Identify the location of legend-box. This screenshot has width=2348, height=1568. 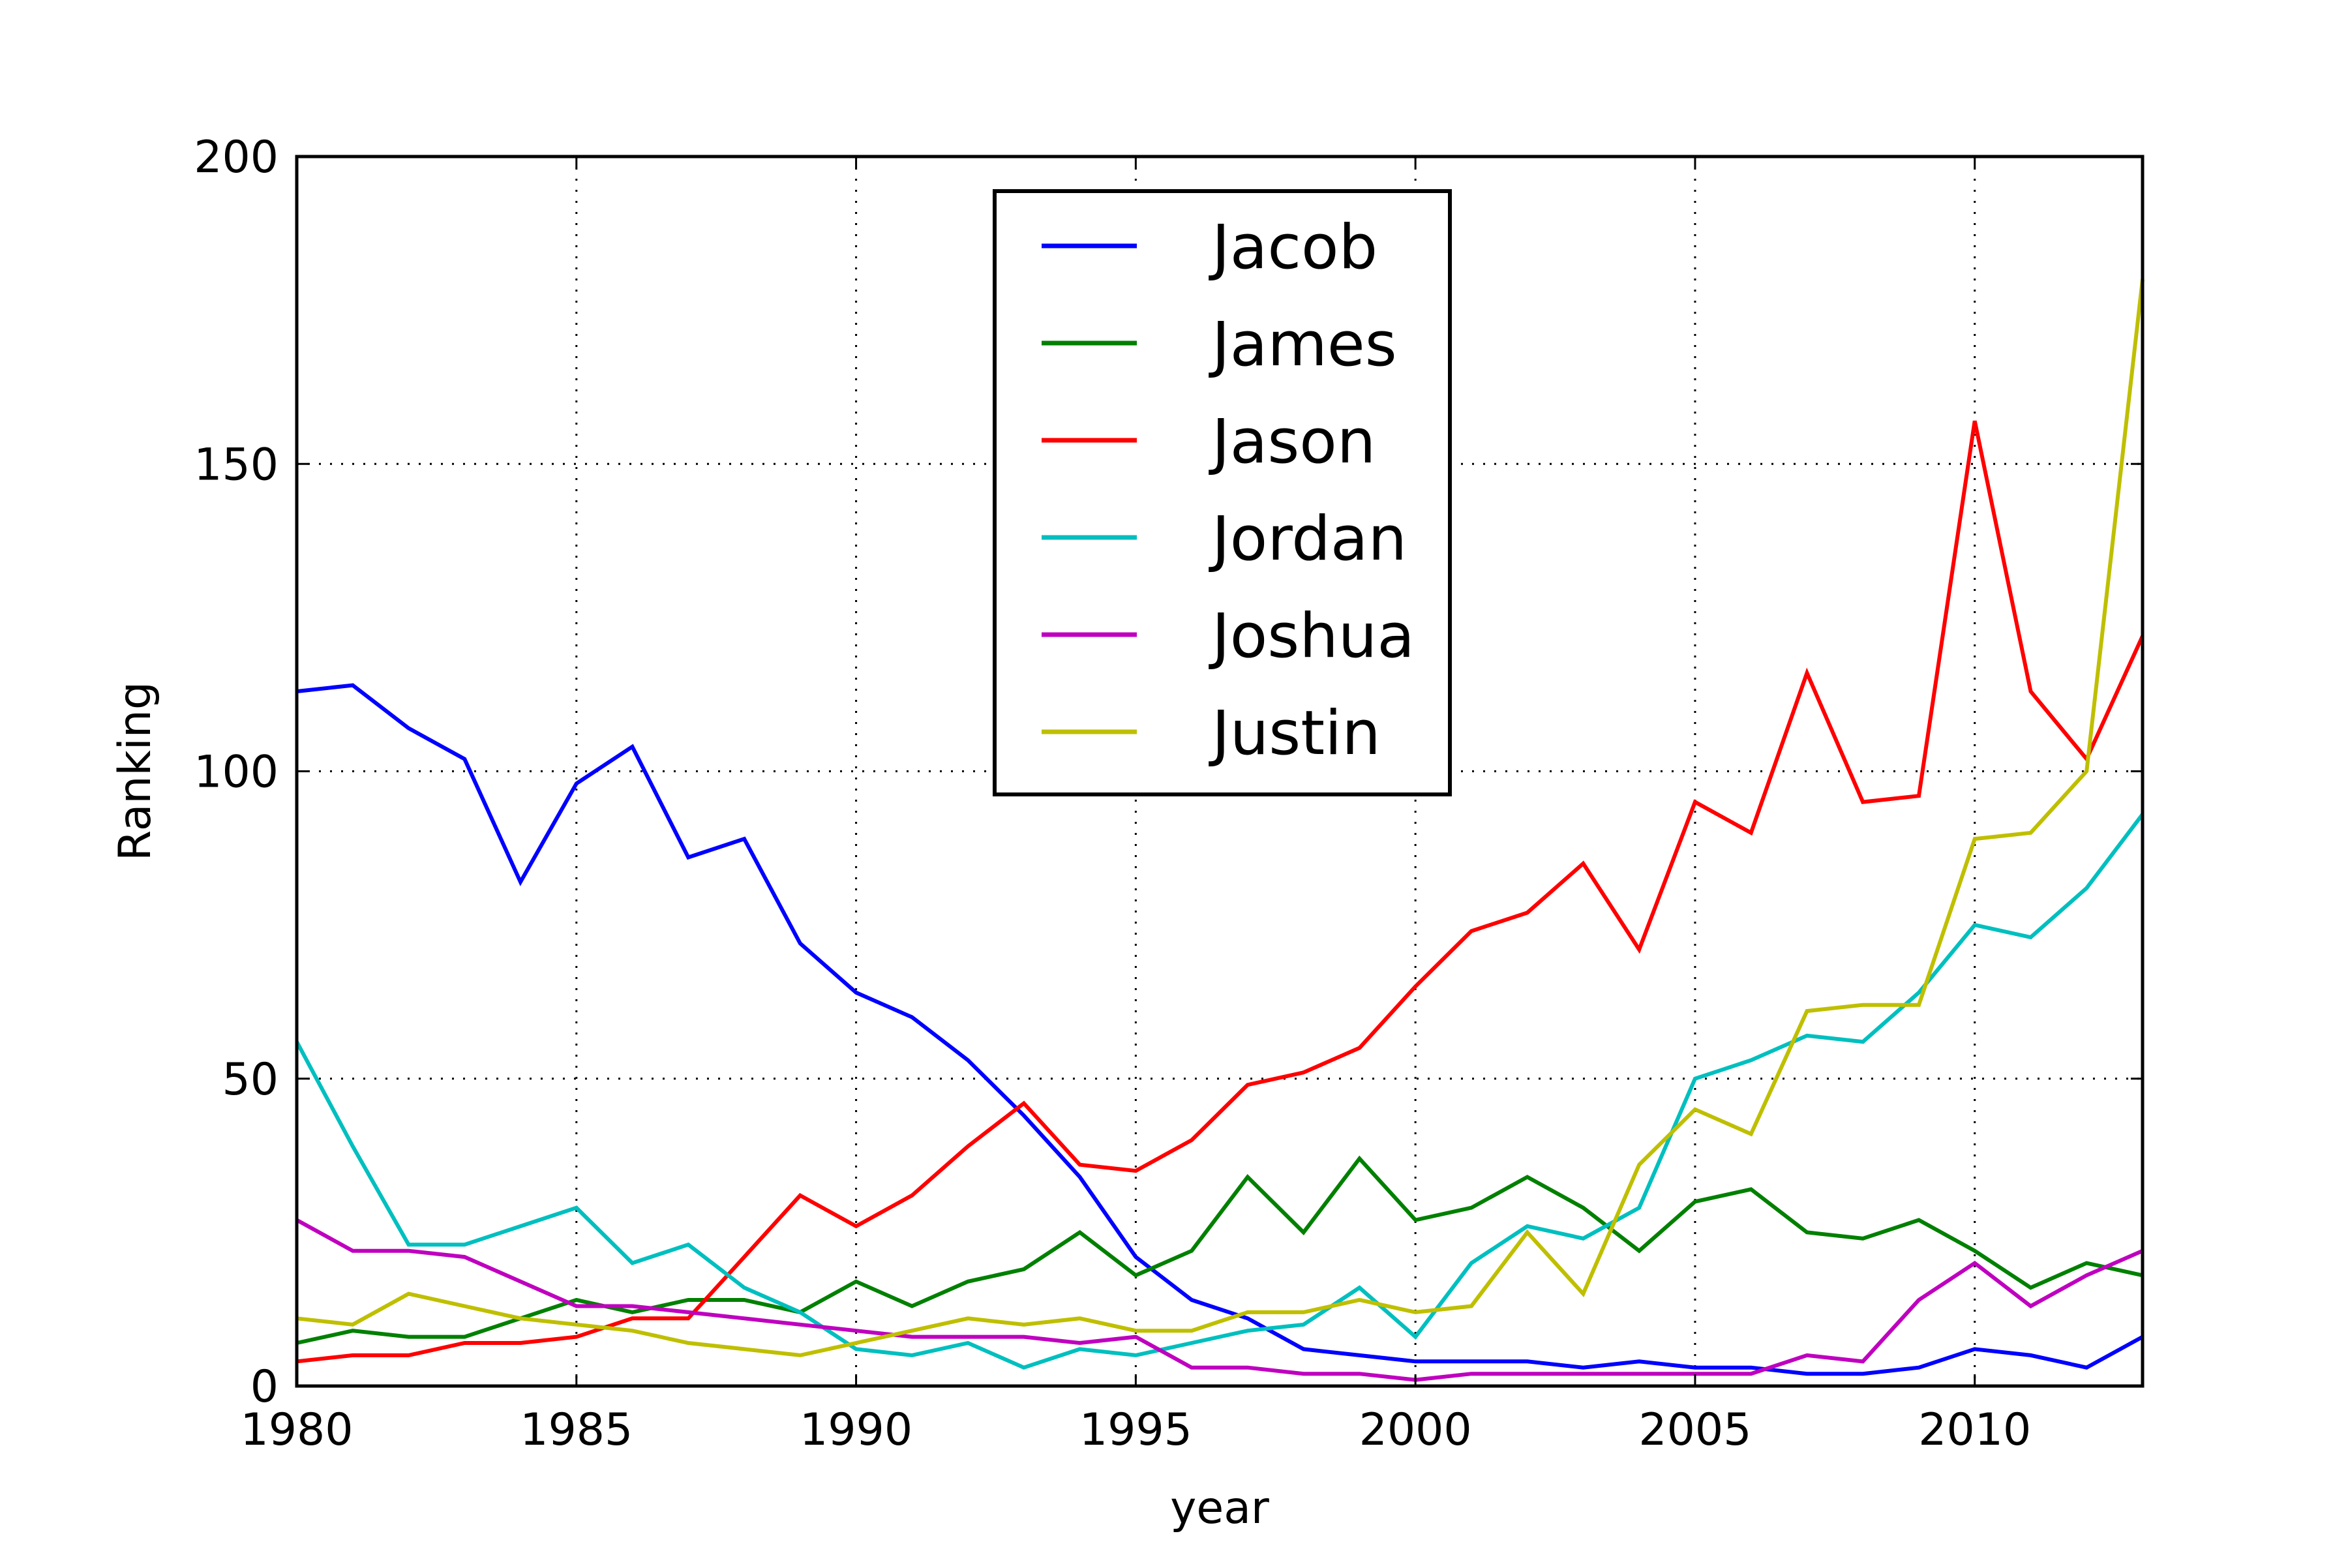
(1223, 492).